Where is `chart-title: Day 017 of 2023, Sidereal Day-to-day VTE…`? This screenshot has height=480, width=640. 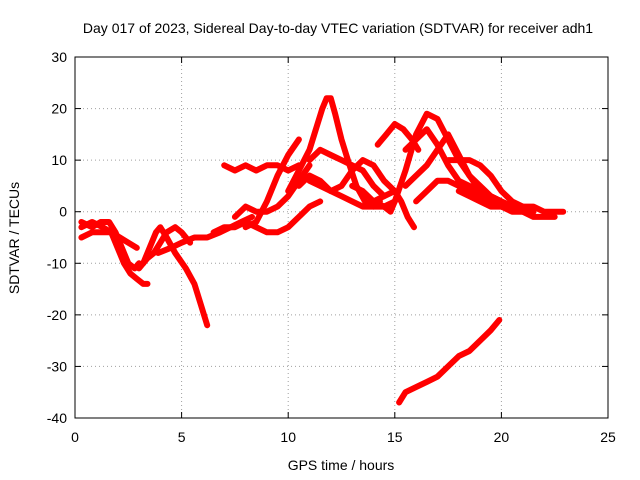 chart-title: Day 017 of 2023, Sidereal Day-to-day VTE… is located at coordinates (338, 28).